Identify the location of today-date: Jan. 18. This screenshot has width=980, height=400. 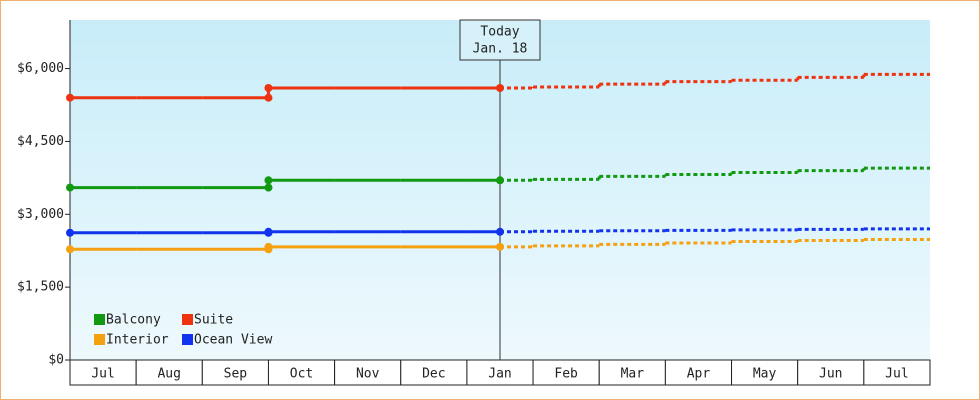
(500, 49).